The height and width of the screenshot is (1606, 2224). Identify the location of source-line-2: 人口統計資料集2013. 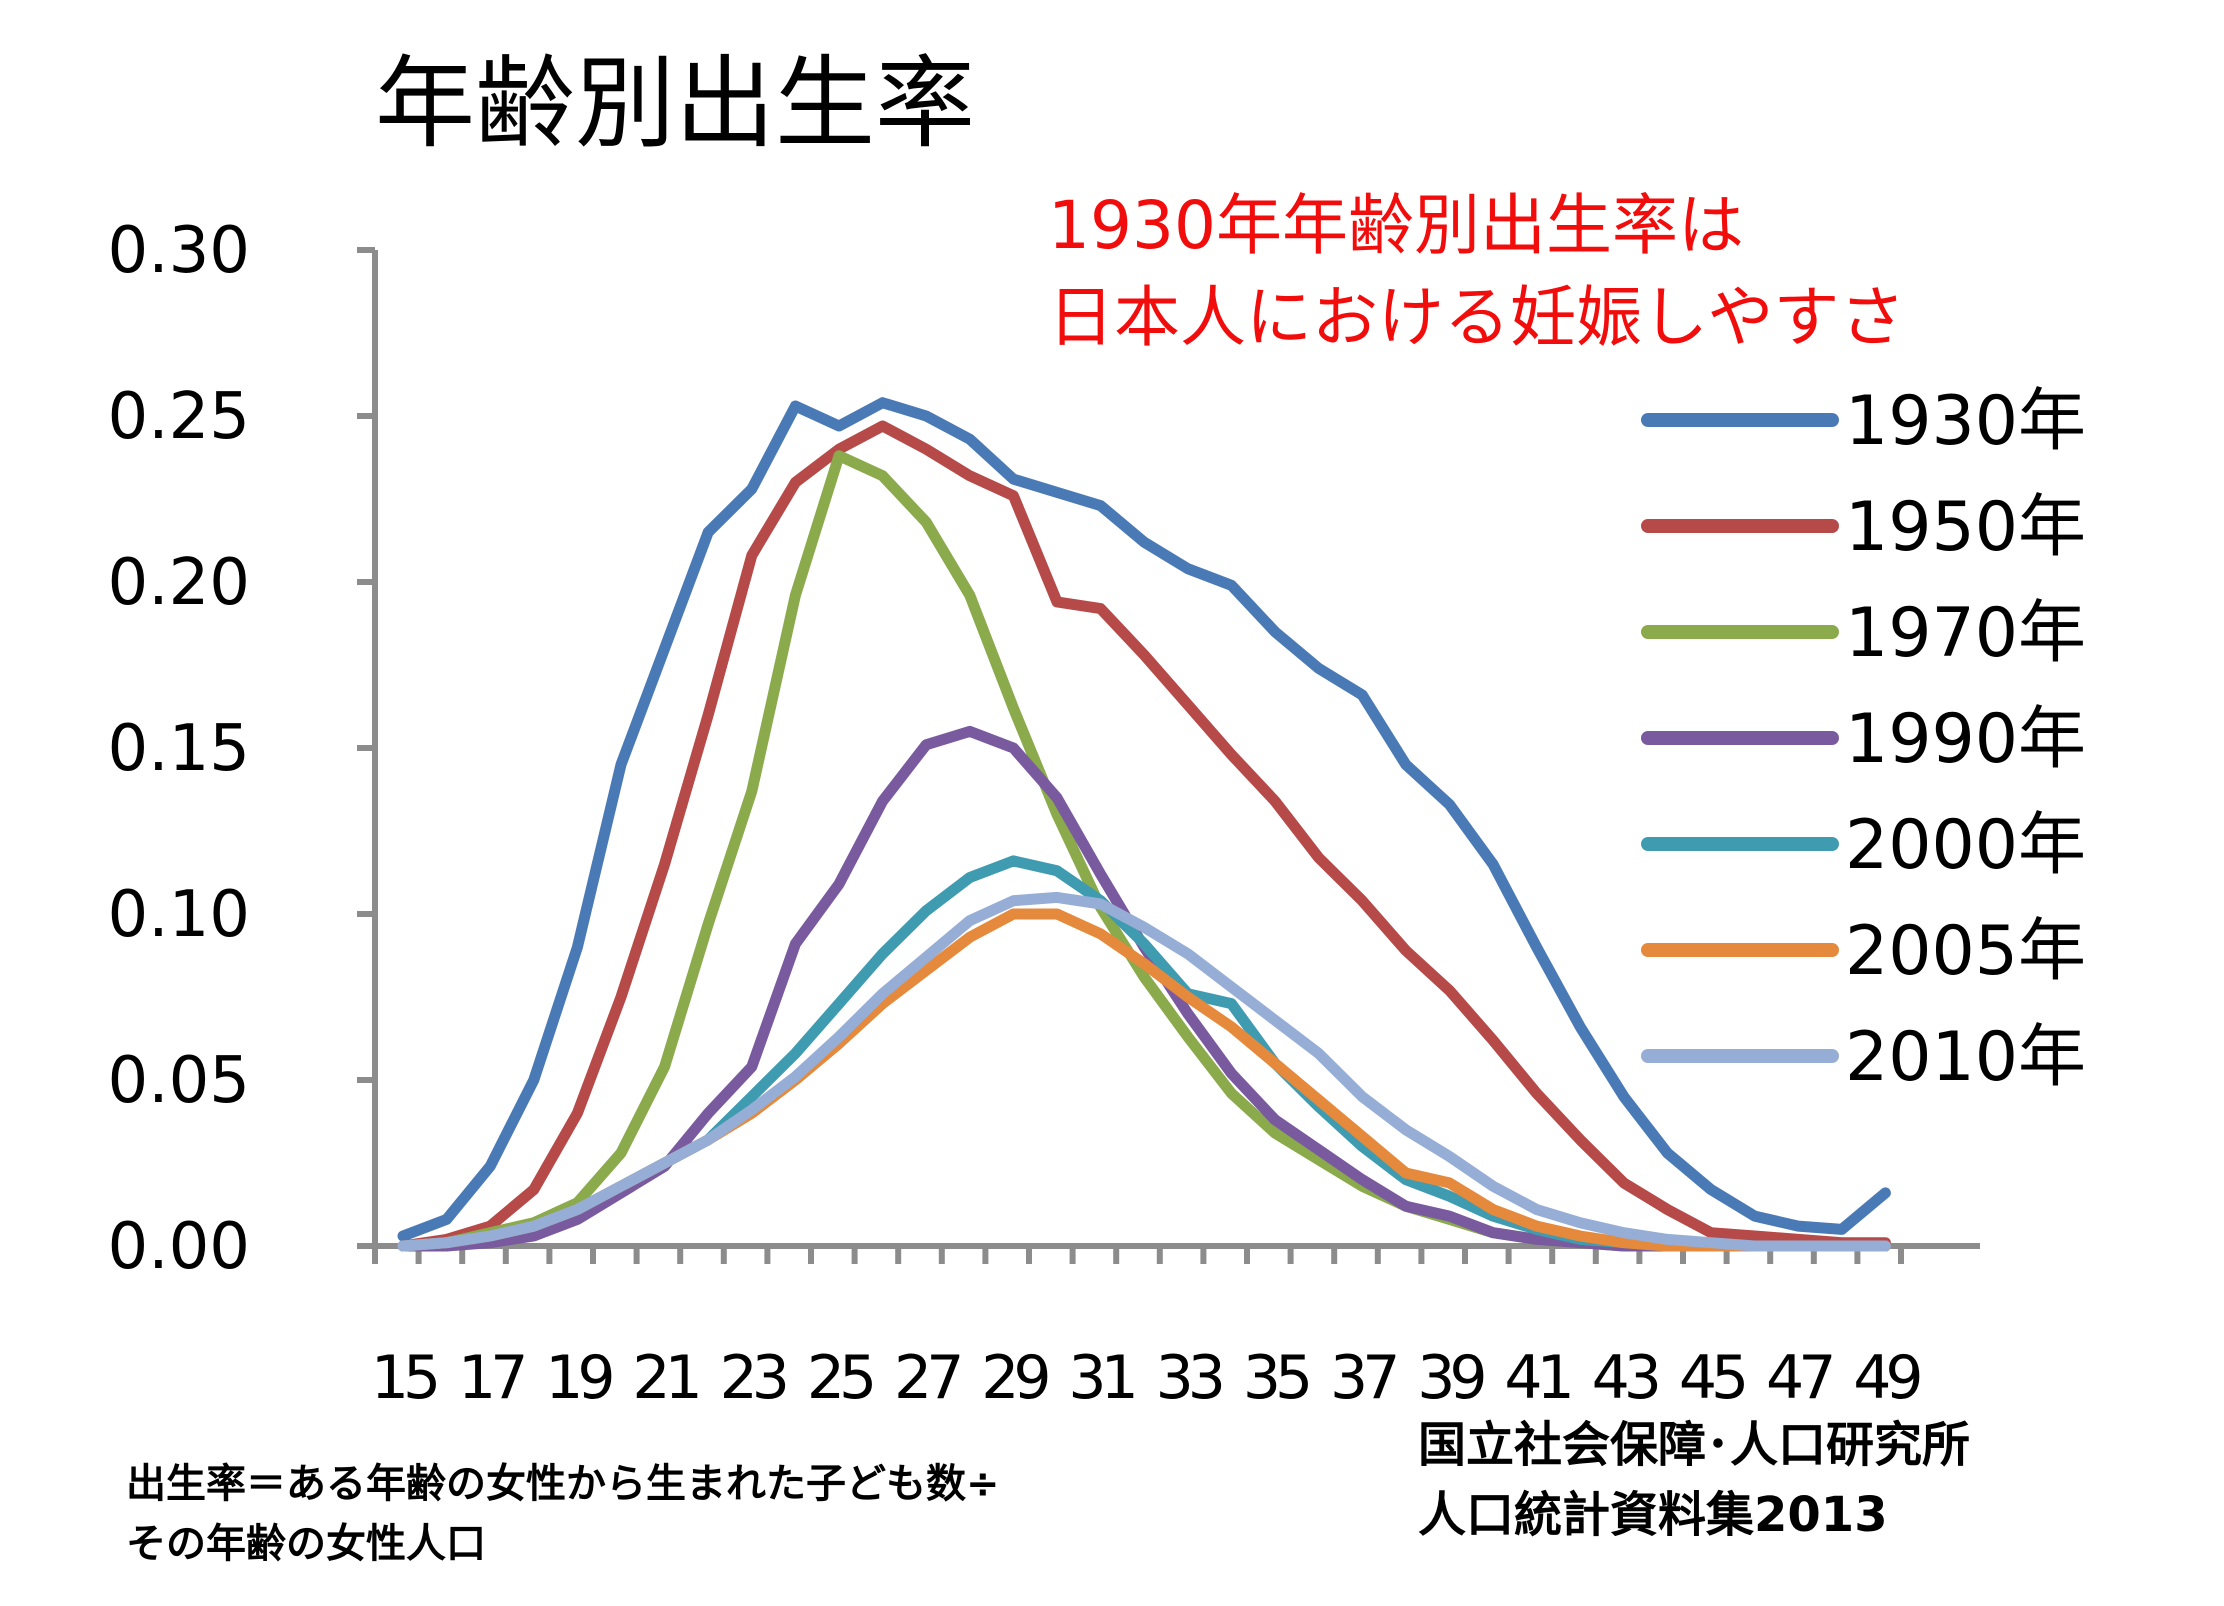
(1653, 1515).